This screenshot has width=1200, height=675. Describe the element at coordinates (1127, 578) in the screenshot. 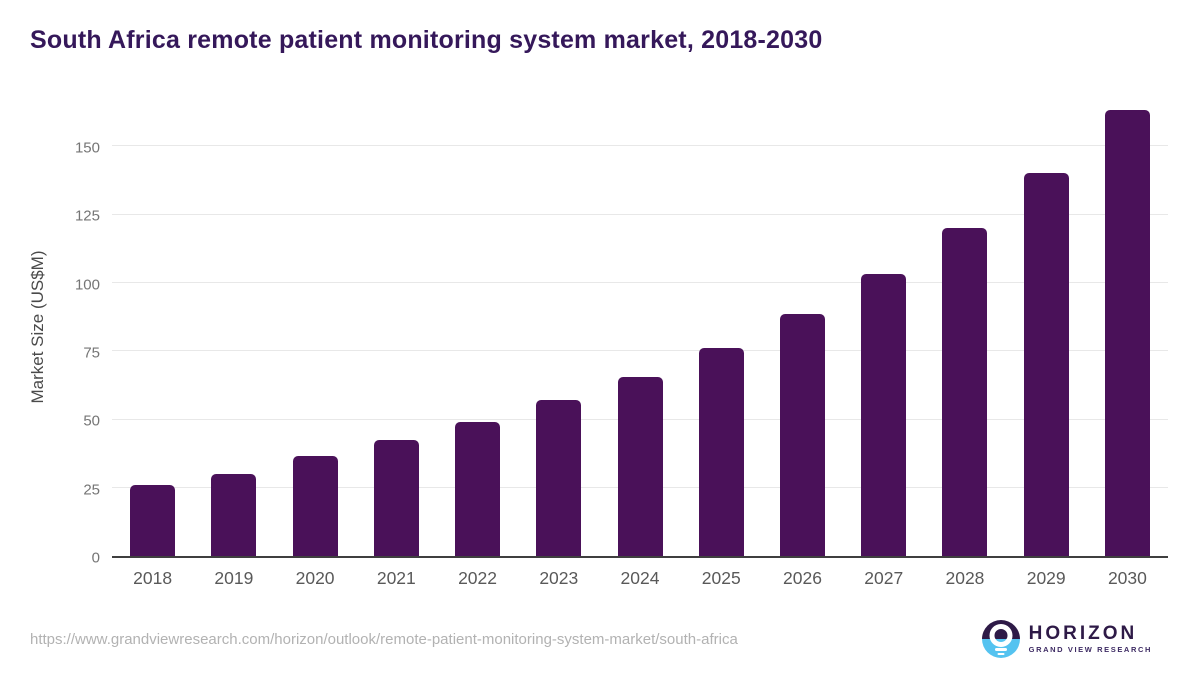

I see `x-tick-label-2030: 2030` at that location.